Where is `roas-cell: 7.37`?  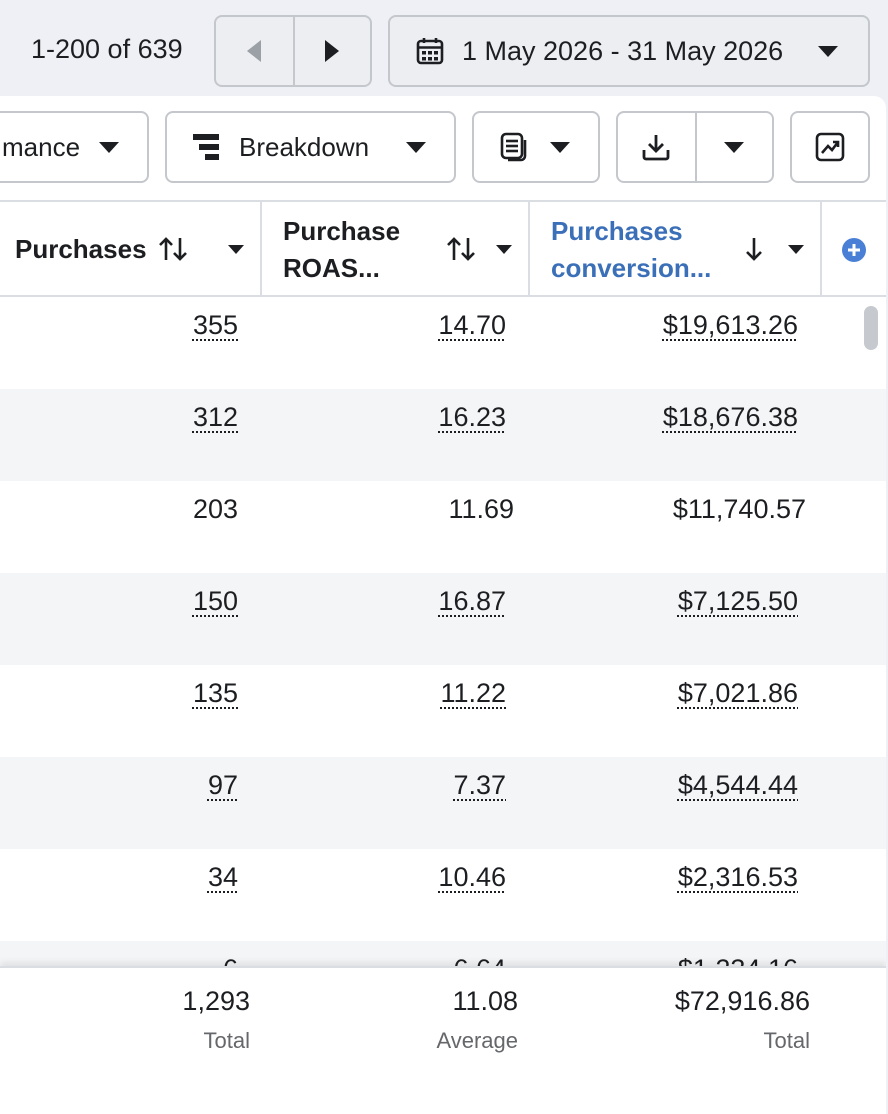
roas-cell: 7.37 is located at coordinates (479, 785).